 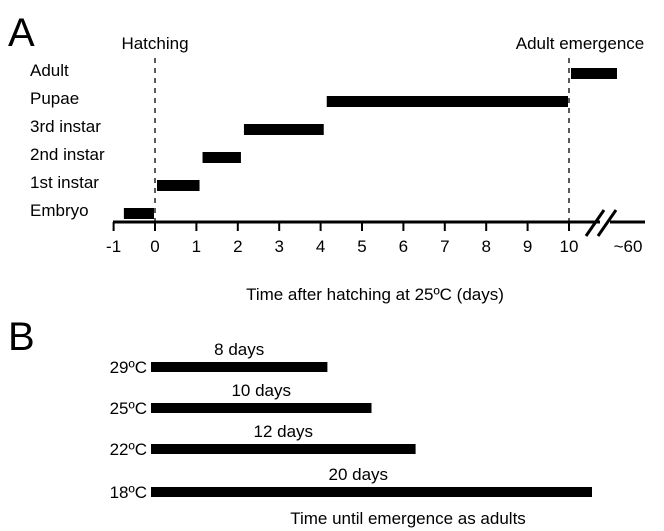 I want to click on temperature-label-25c: 25ºC, so click(x=128, y=408).